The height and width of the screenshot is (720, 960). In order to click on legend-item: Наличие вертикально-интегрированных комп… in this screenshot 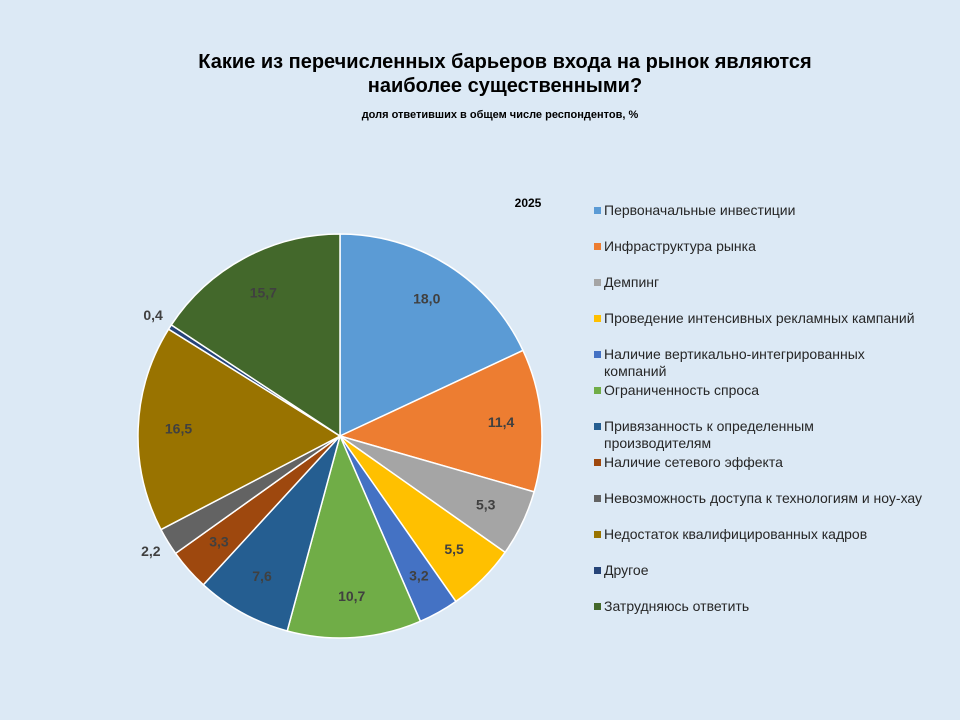, I will do `click(759, 363)`.